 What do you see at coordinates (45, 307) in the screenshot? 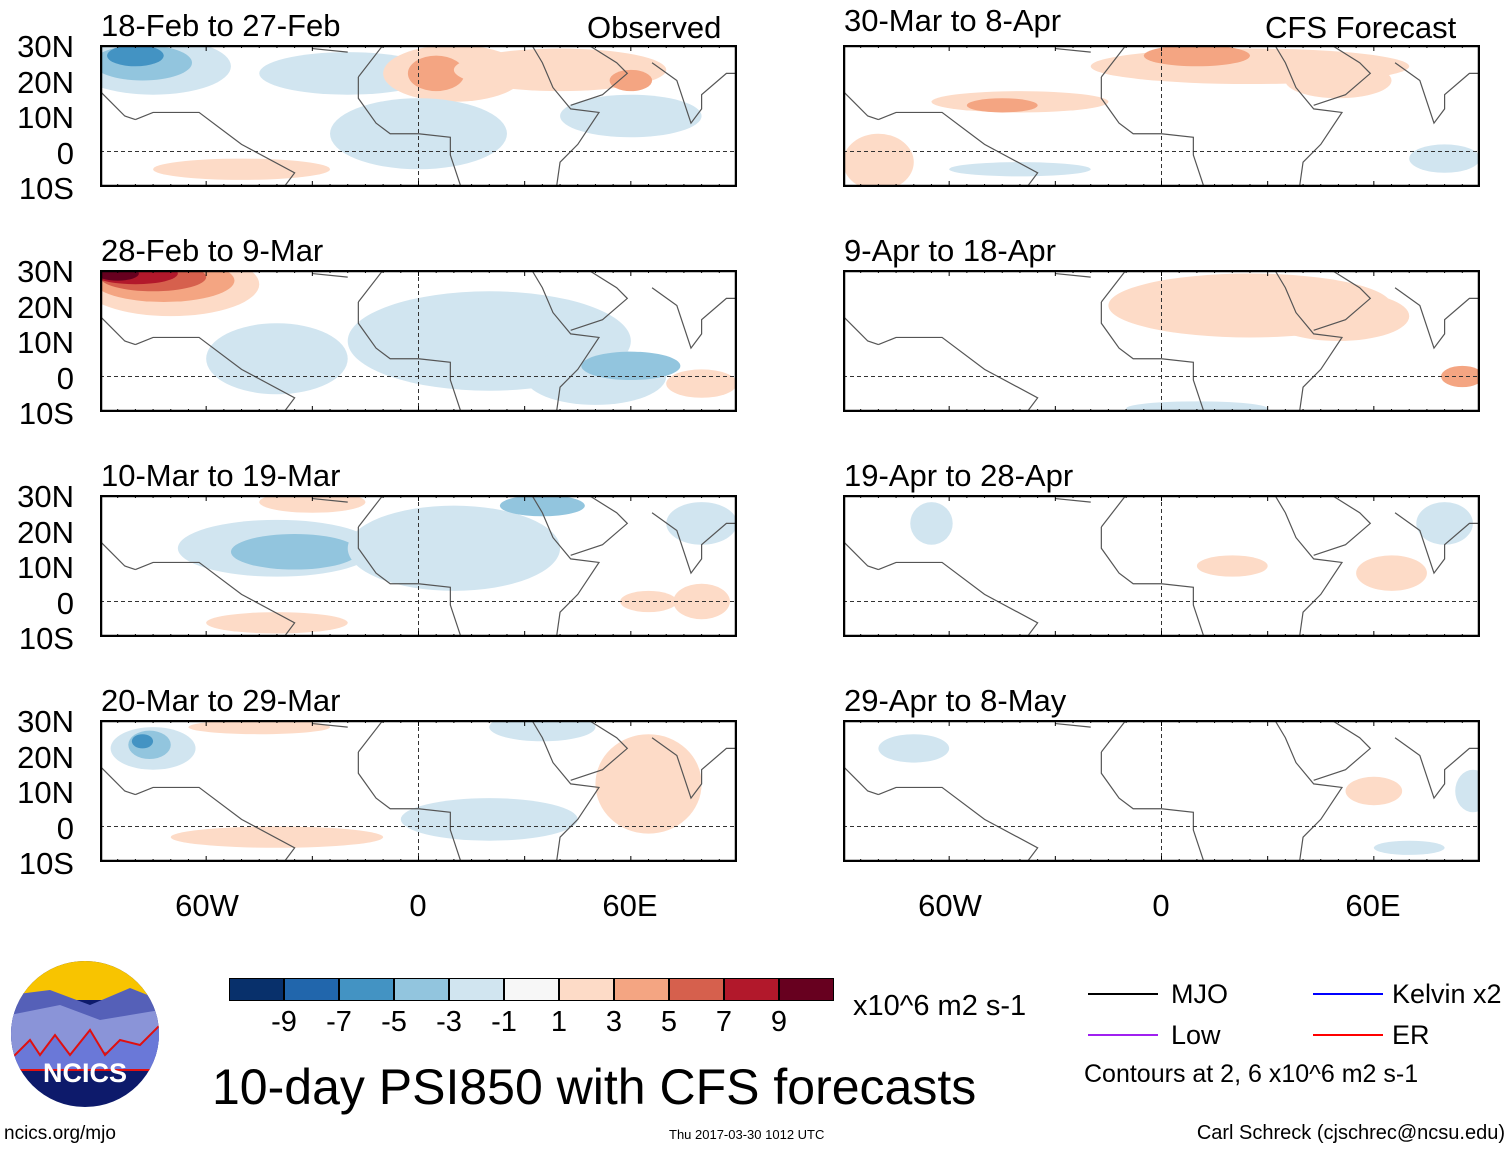
I see `lat-label: 20N` at bounding box center [45, 307].